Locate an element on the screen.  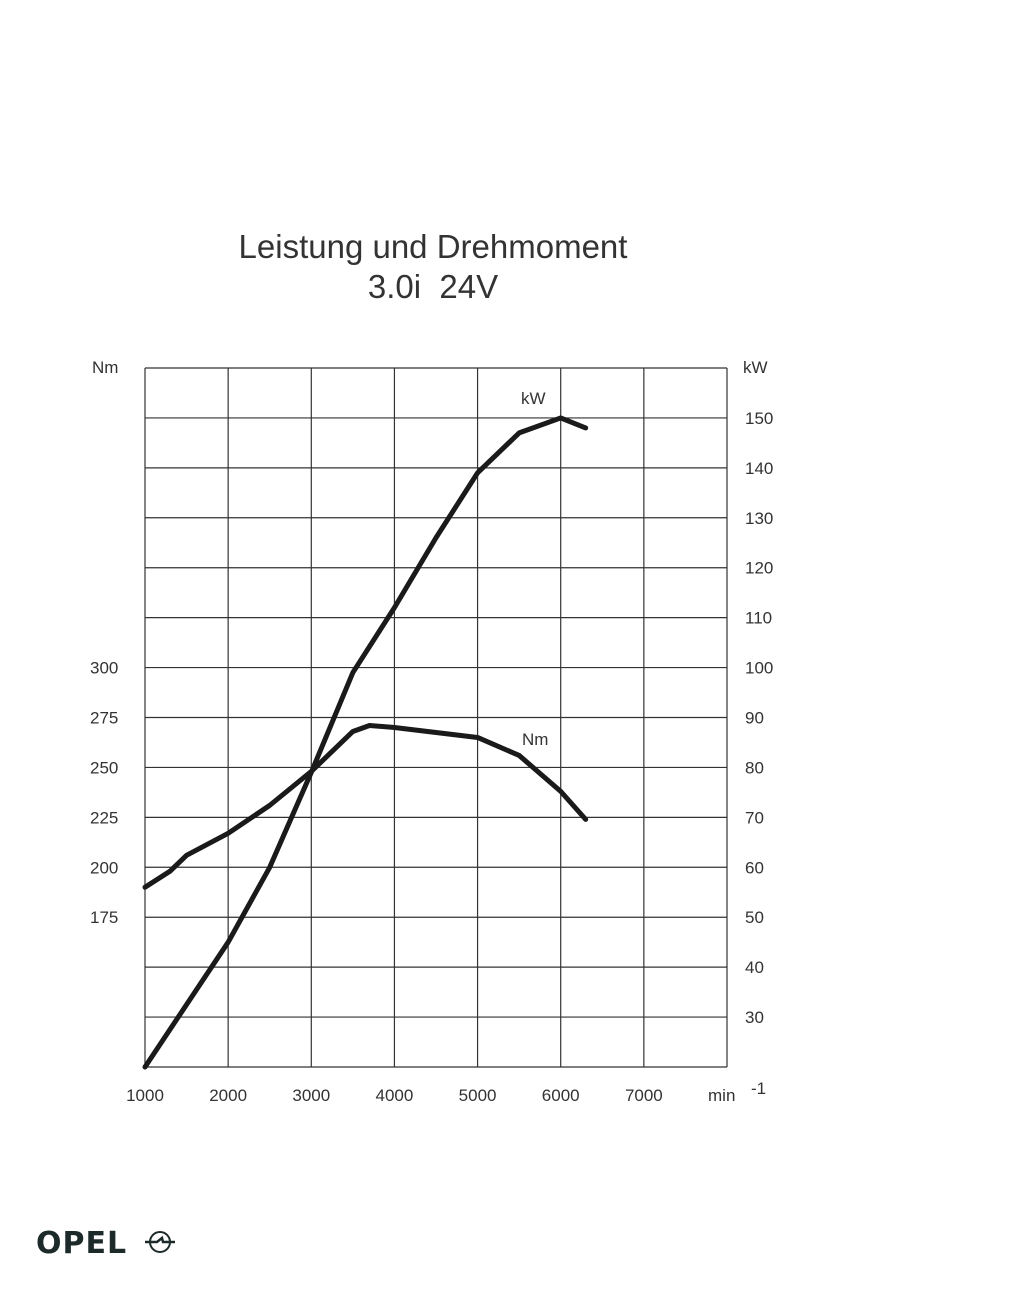
opel-logo: OPEL is located at coordinates (105, 1243).